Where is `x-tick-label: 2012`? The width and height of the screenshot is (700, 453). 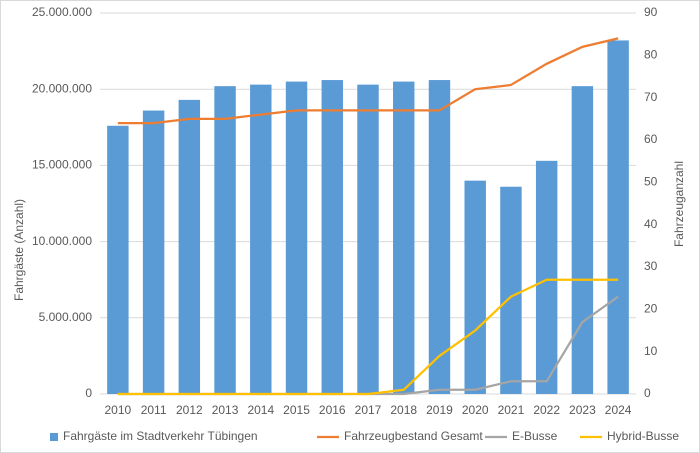
x-tick-label: 2012 is located at coordinates (189, 410).